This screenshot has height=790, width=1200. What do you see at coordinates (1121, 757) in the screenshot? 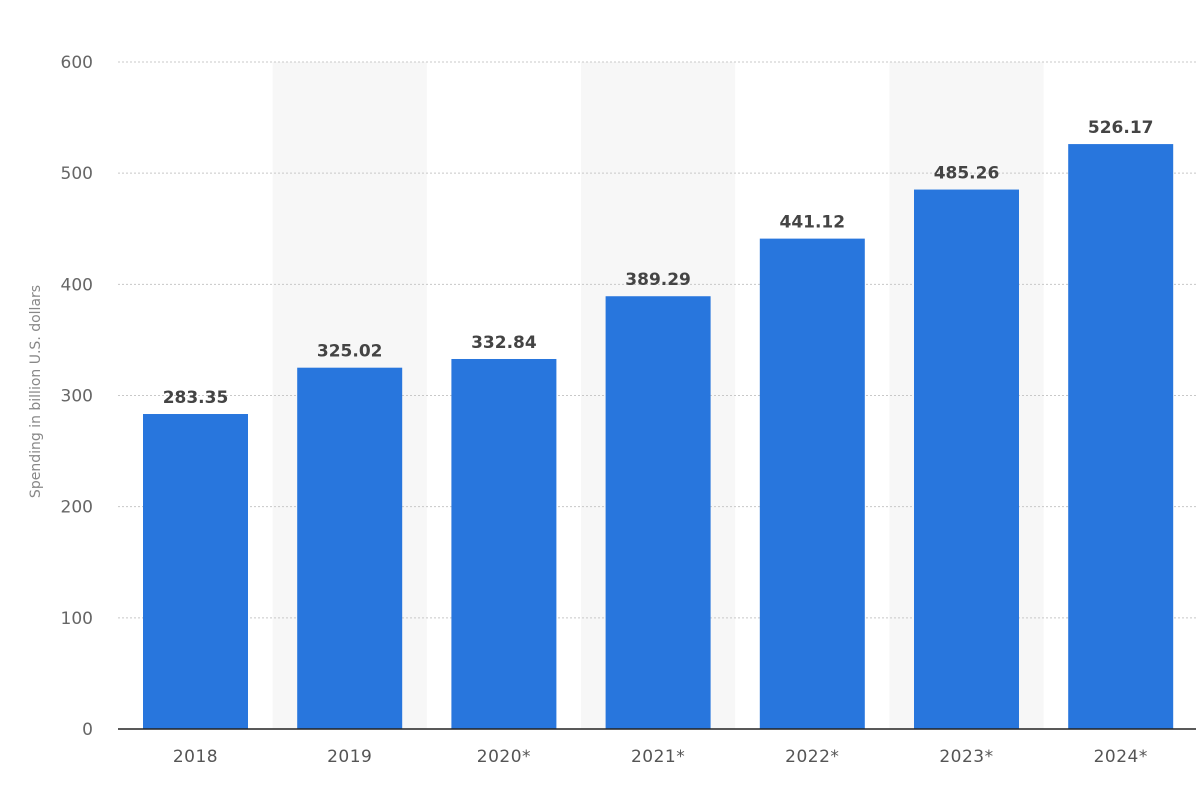
I see `x-tick-2024*: 2024*` at bounding box center [1121, 757].